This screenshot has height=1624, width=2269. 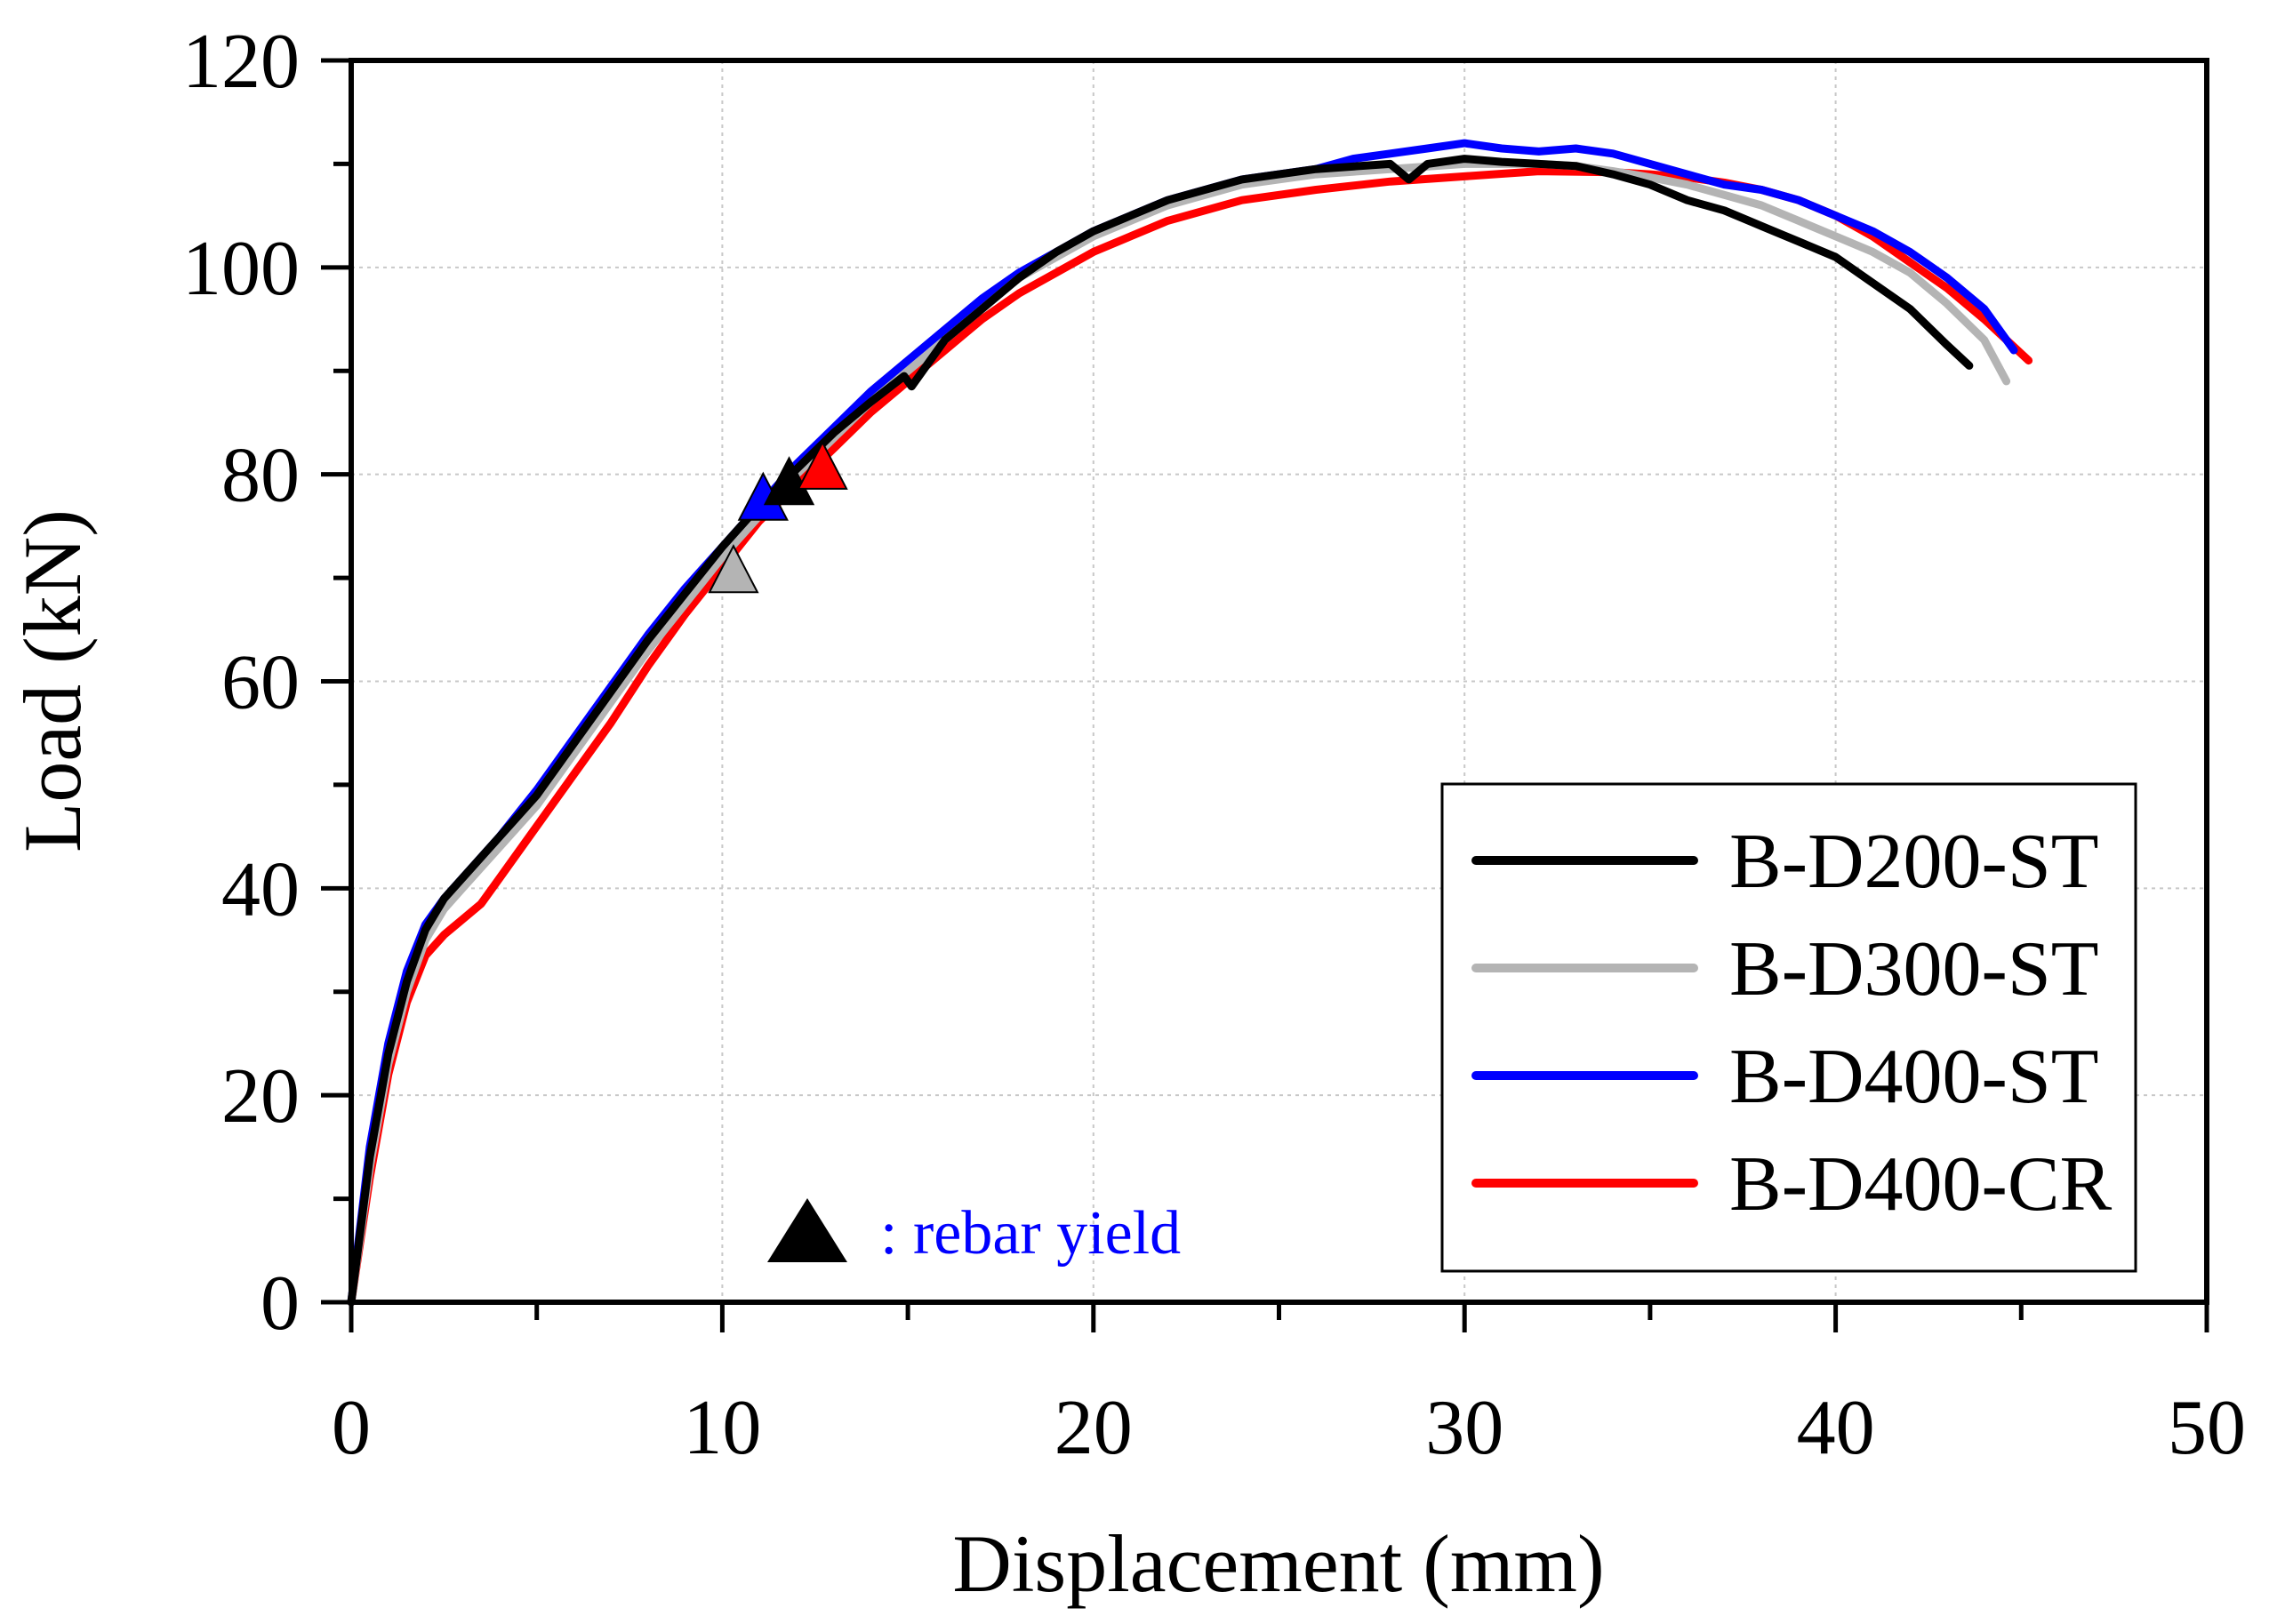 What do you see at coordinates (789, 481) in the screenshot?
I see `yield-marker-b-d200-st` at bounding box center [789, 481].